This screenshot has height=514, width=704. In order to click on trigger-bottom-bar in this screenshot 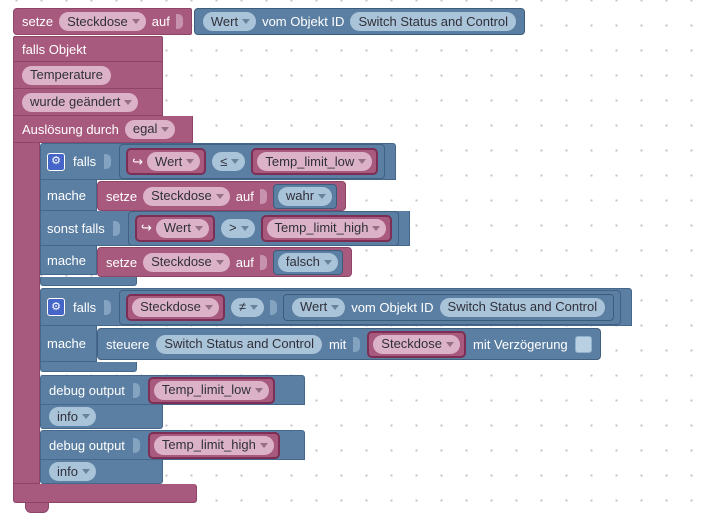, I will do `click(105, 493)`.